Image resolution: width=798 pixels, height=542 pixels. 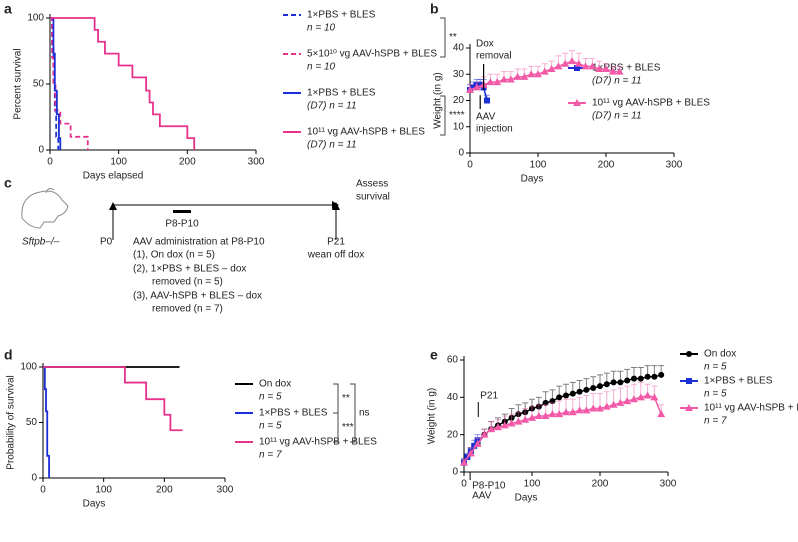 I want to click on y-tick-label: 20, so click(x=453, y=434).